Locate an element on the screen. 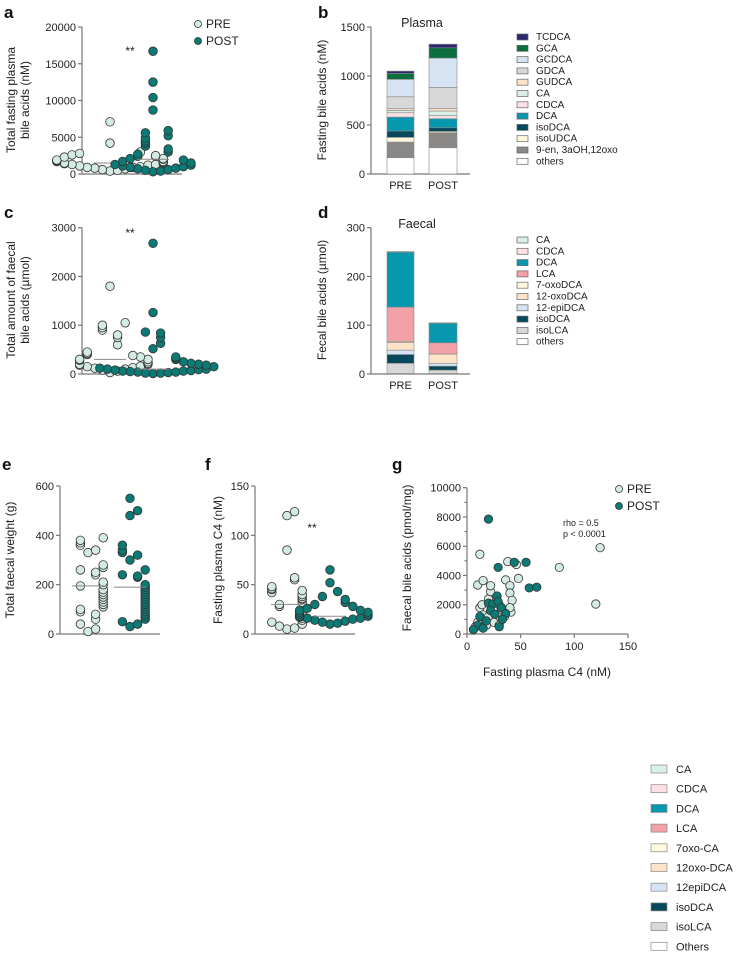 This screenshot has height=954, width=738. y-tick-label: 50 is located at coordinates (243, 586).